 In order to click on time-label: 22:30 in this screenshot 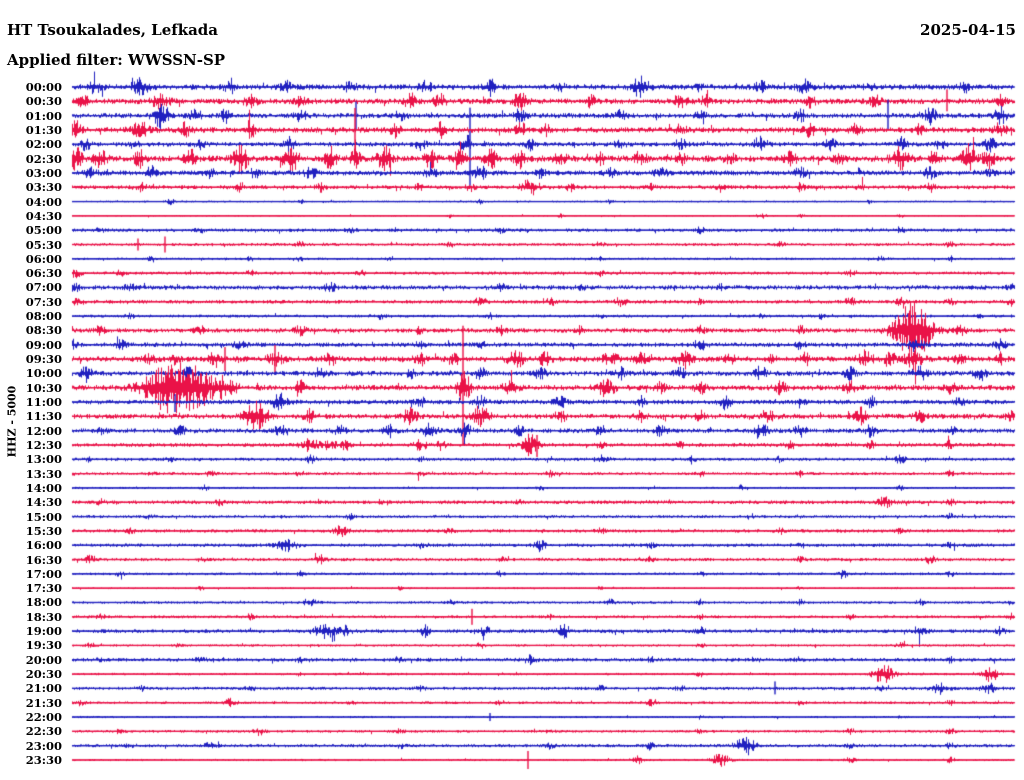, I will do `click(43, 731)`.